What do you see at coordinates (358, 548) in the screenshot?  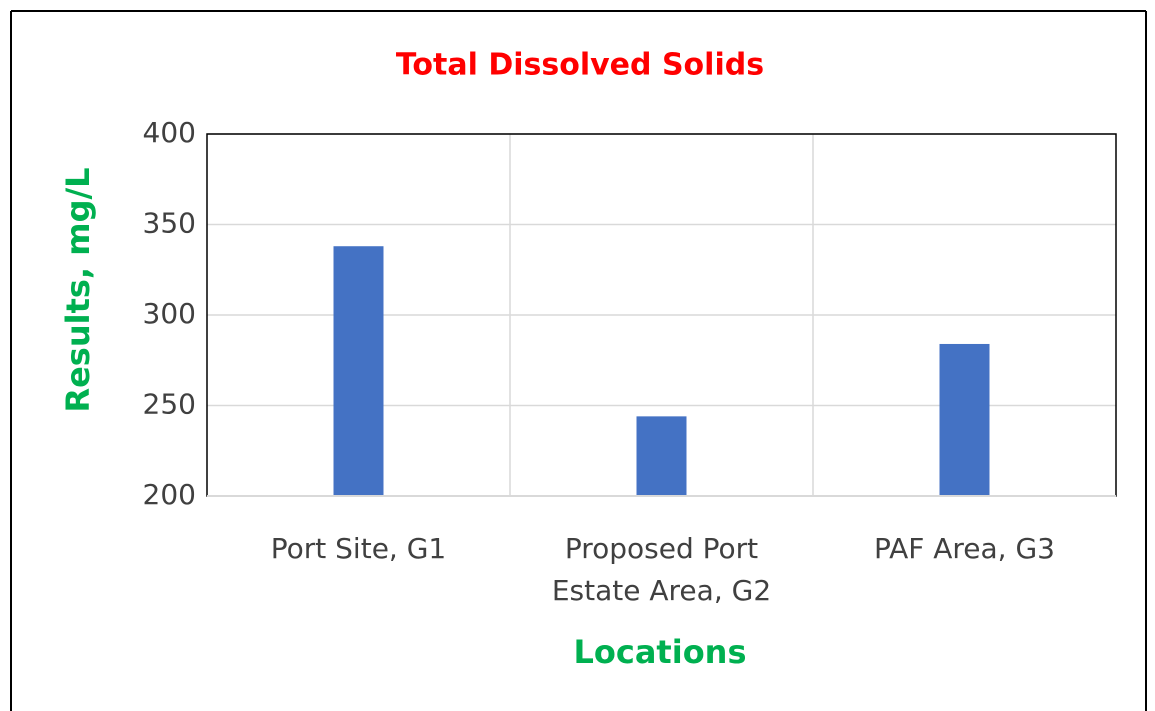 I see `x-tick-label: Port Site, G1` at bounding box center [358, 548].